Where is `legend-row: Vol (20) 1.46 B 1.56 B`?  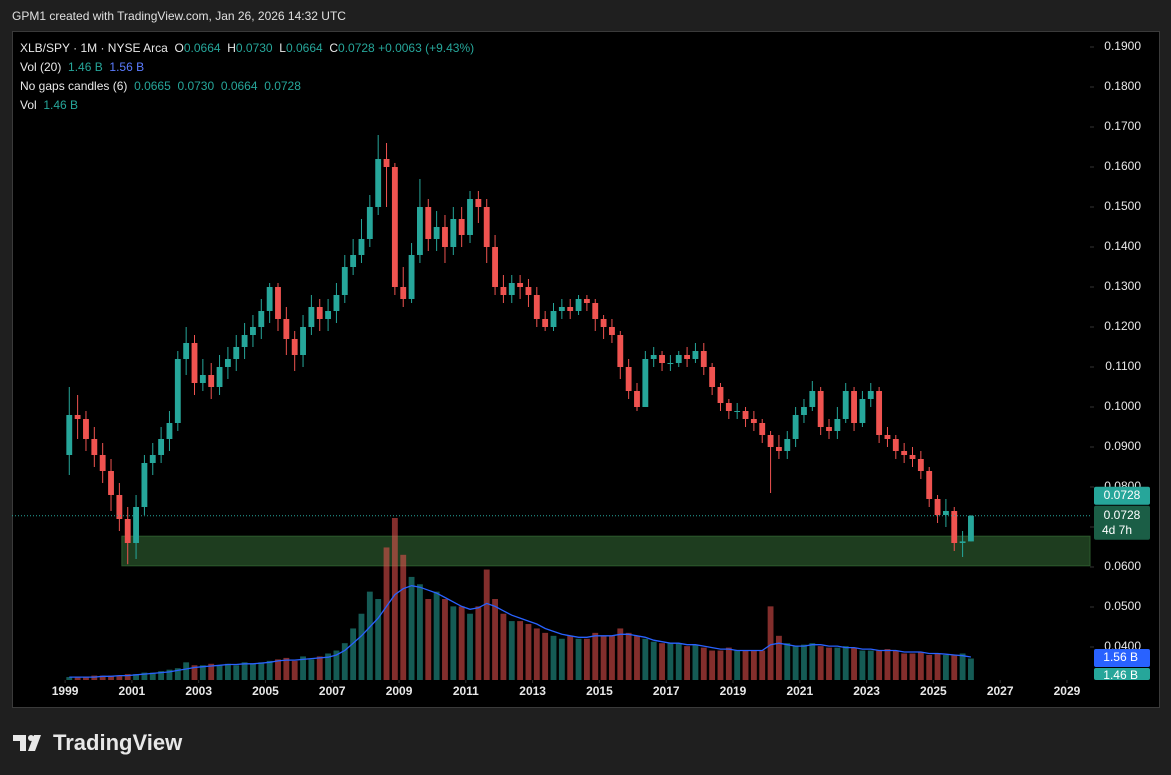 legend-row: Vol (20) 1.46 B 1.56 B is located at coordinates (247, 67).